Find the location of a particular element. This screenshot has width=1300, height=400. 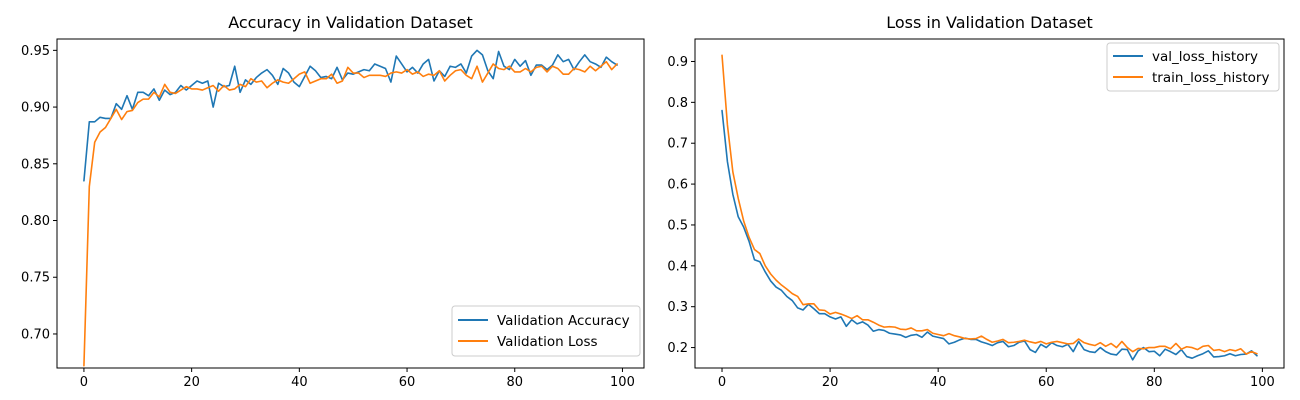

accuracy-legend-box is located at coordinates (546, 331).